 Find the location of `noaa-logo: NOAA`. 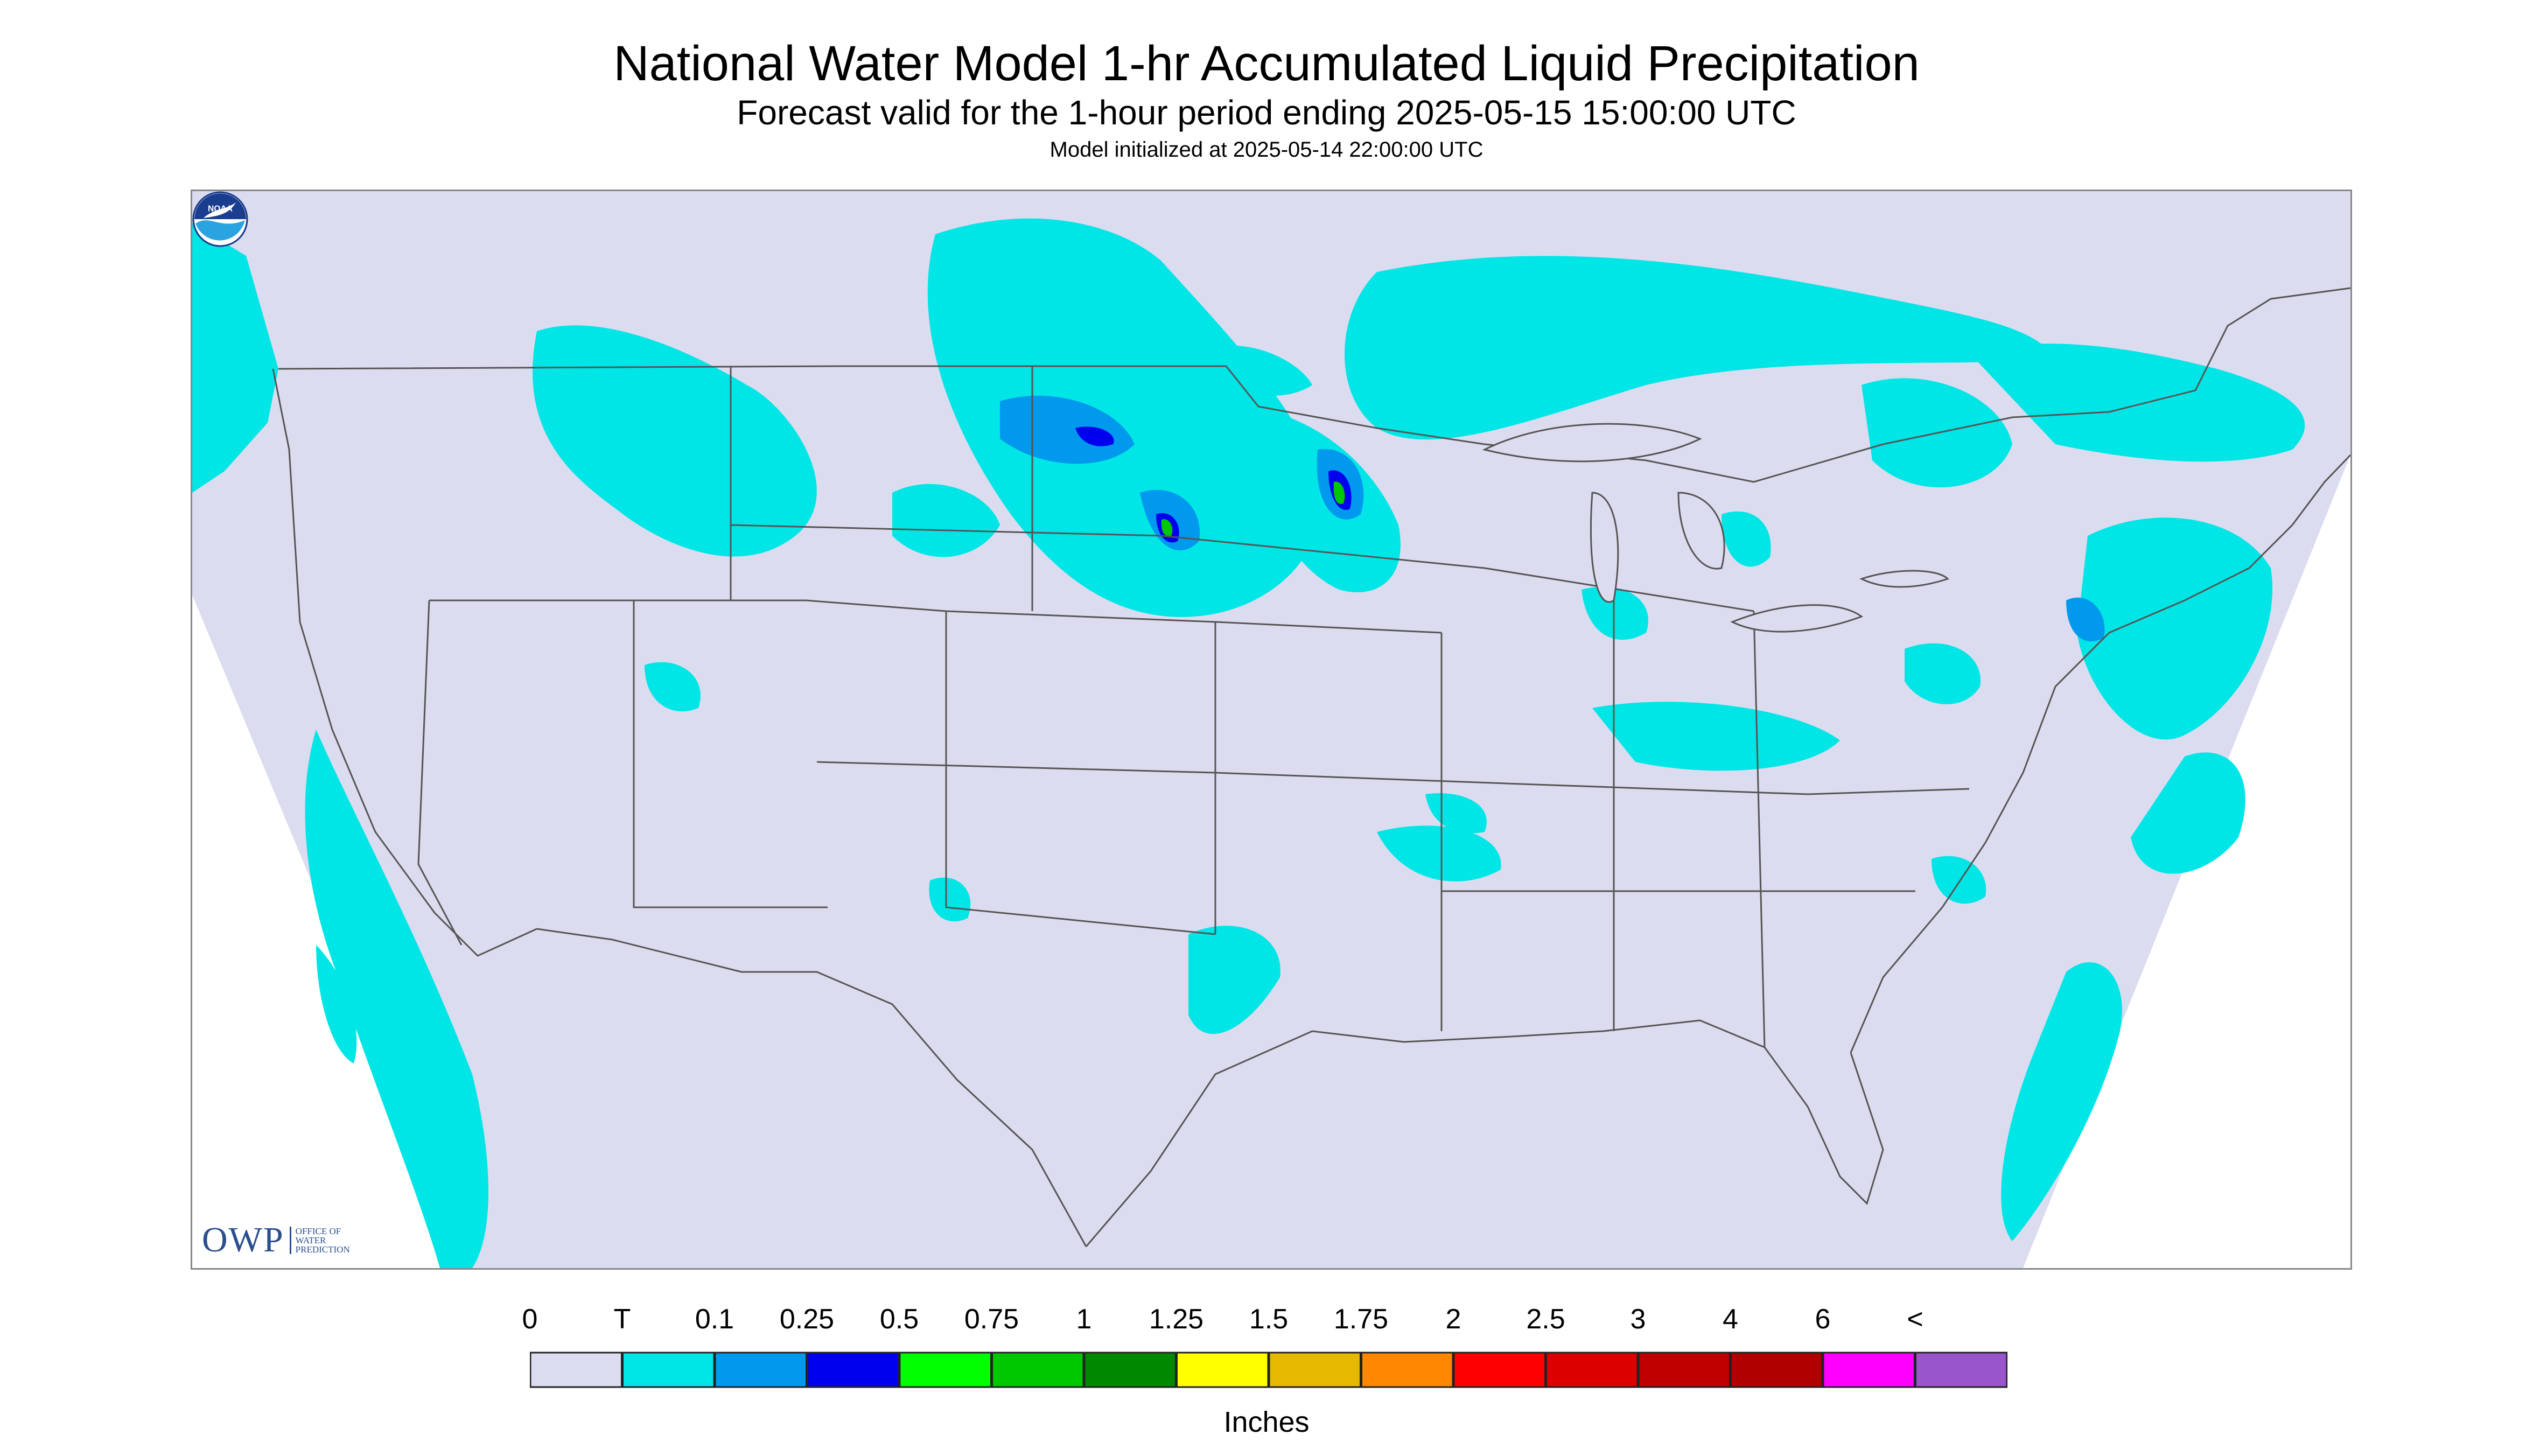

noaa-logo: NOAA is located at coordinates (220, 219).